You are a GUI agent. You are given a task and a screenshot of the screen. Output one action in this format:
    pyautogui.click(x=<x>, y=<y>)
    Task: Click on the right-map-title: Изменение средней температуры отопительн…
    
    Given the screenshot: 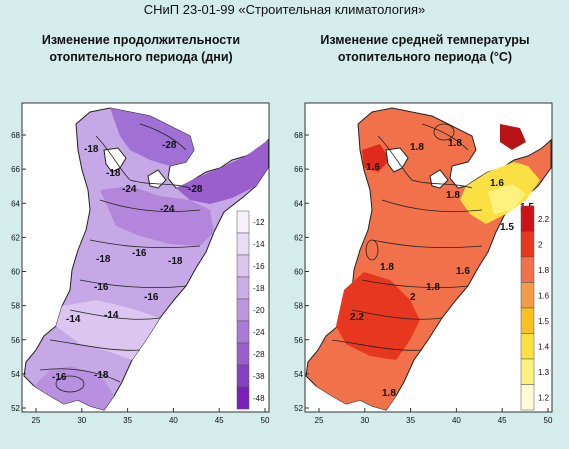 What is the action you would take?
    pyautogui.click(x=425, y=49)
    